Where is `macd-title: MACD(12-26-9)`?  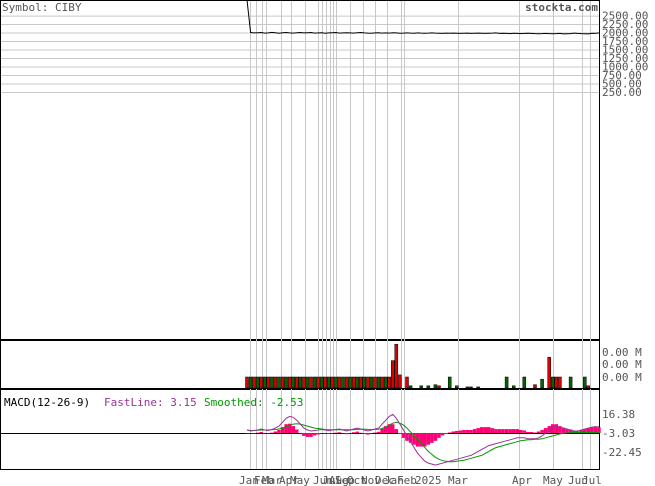
macd-title: MACD(12-26-9) is located at coordinates (47, 402).